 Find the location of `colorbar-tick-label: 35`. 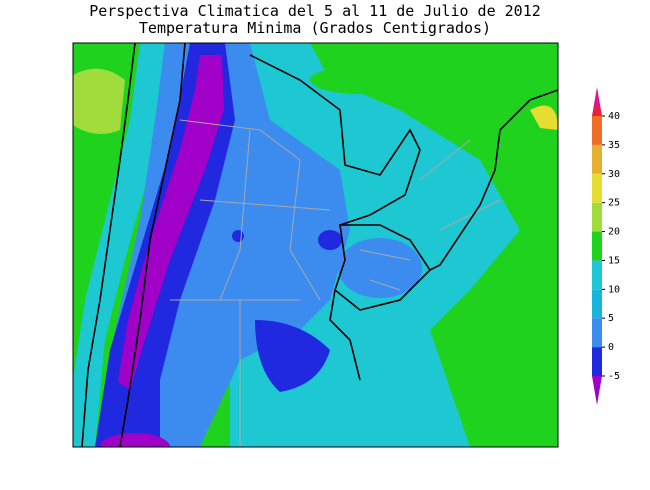

colorbar-tick-label: 35 is located at coordinates (614, 145).